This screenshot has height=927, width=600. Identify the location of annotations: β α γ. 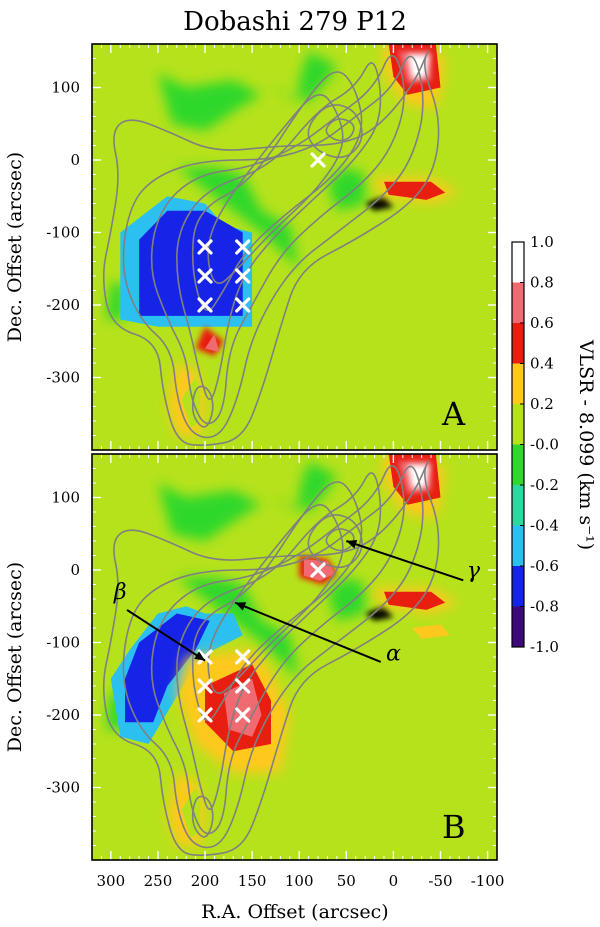
(297, 603).